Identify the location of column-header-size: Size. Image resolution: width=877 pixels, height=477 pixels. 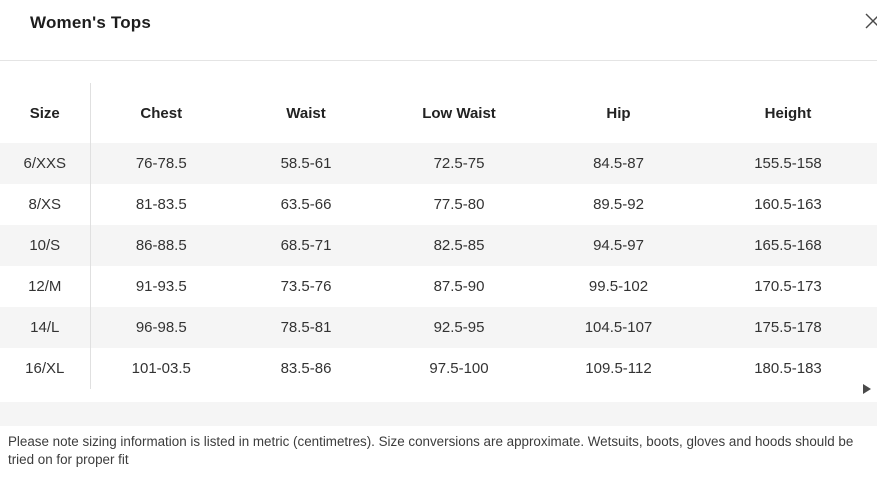
(45, 113).